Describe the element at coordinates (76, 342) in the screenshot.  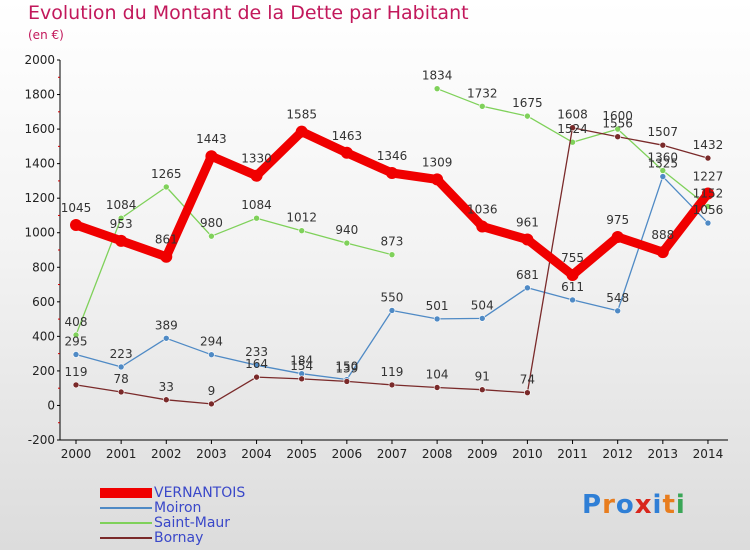
I see `data-label: 295` at that location.